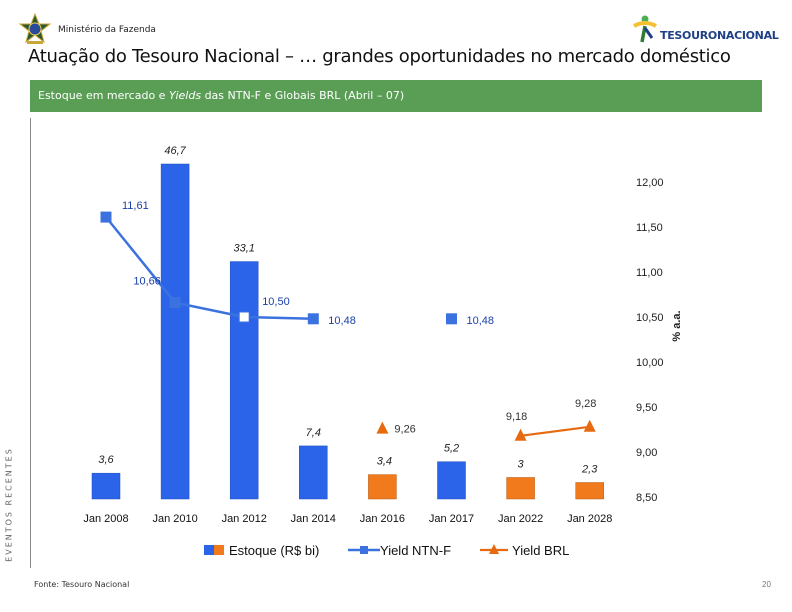  Describe the element at coordinates (645, 29) in the screenshot. I see `tesouro-logo-icon` at that location.